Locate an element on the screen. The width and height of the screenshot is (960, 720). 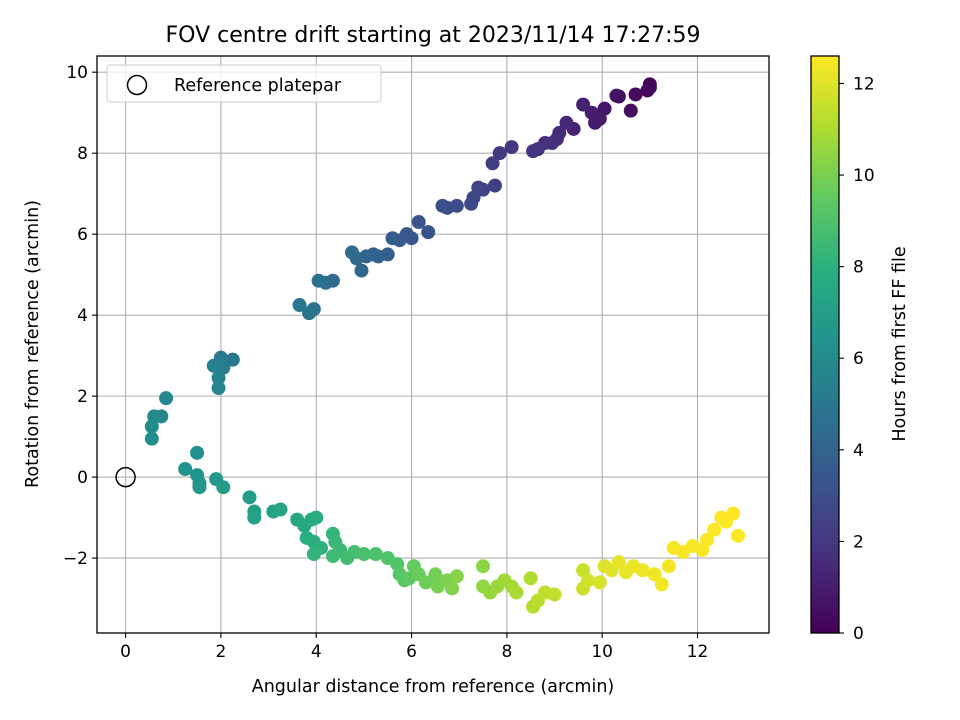
legend: Reference platepar is located at coordinates (244, 83).